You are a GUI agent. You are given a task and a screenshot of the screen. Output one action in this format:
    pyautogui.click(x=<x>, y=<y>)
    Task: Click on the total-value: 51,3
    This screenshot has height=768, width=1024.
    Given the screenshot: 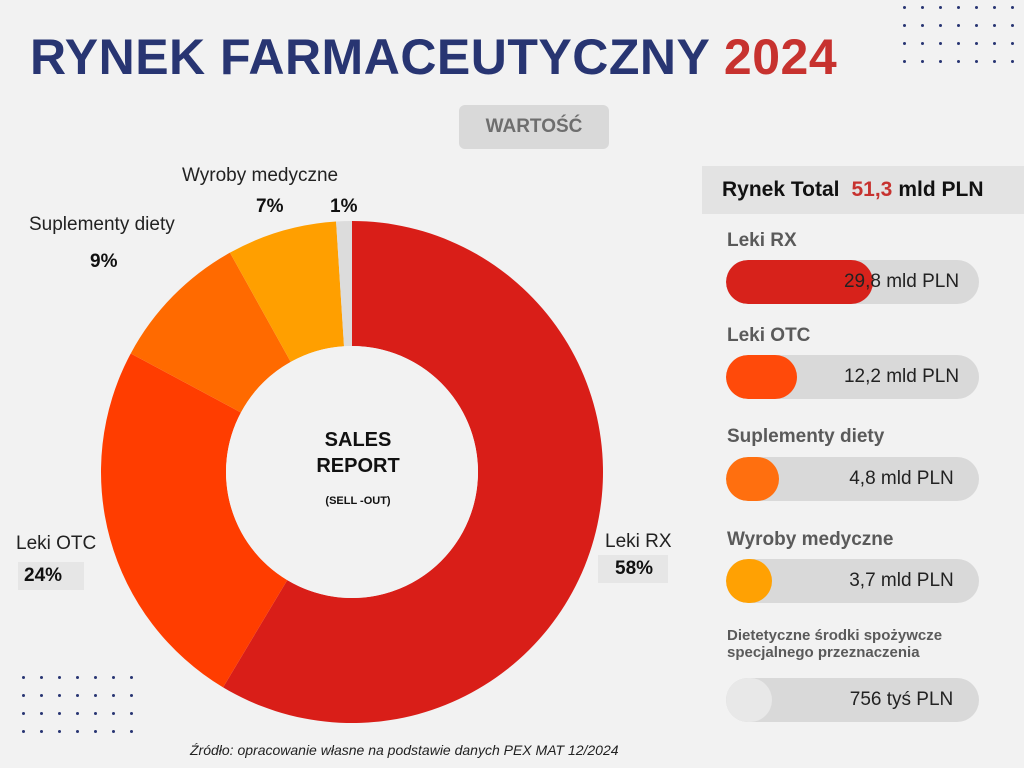 What is the action you would take?
    pyautogui.click(x=872, y=189)
    